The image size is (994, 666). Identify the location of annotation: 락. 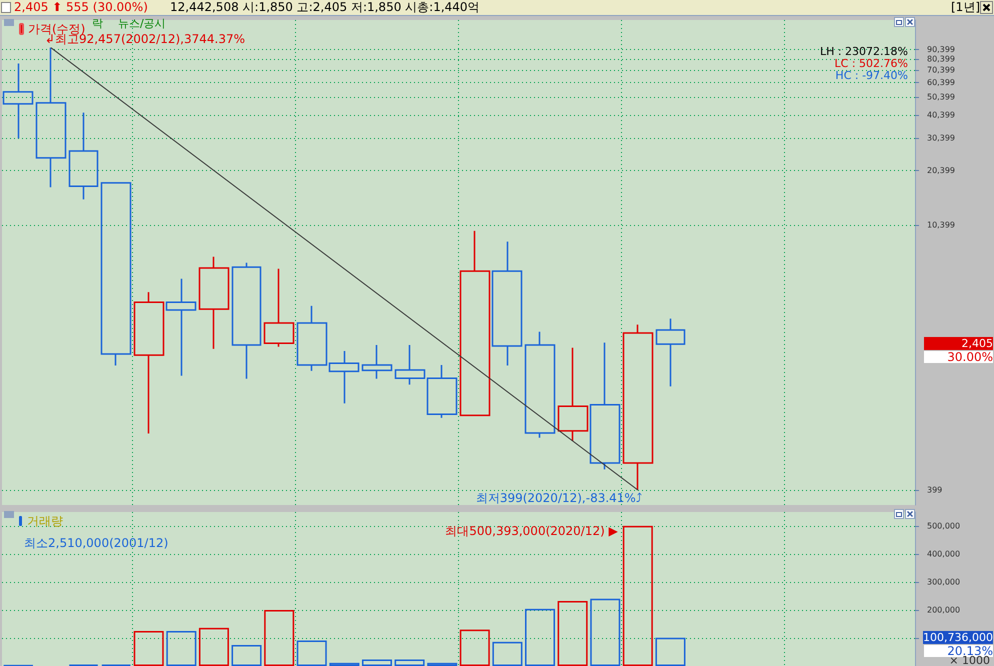
(97, 23).